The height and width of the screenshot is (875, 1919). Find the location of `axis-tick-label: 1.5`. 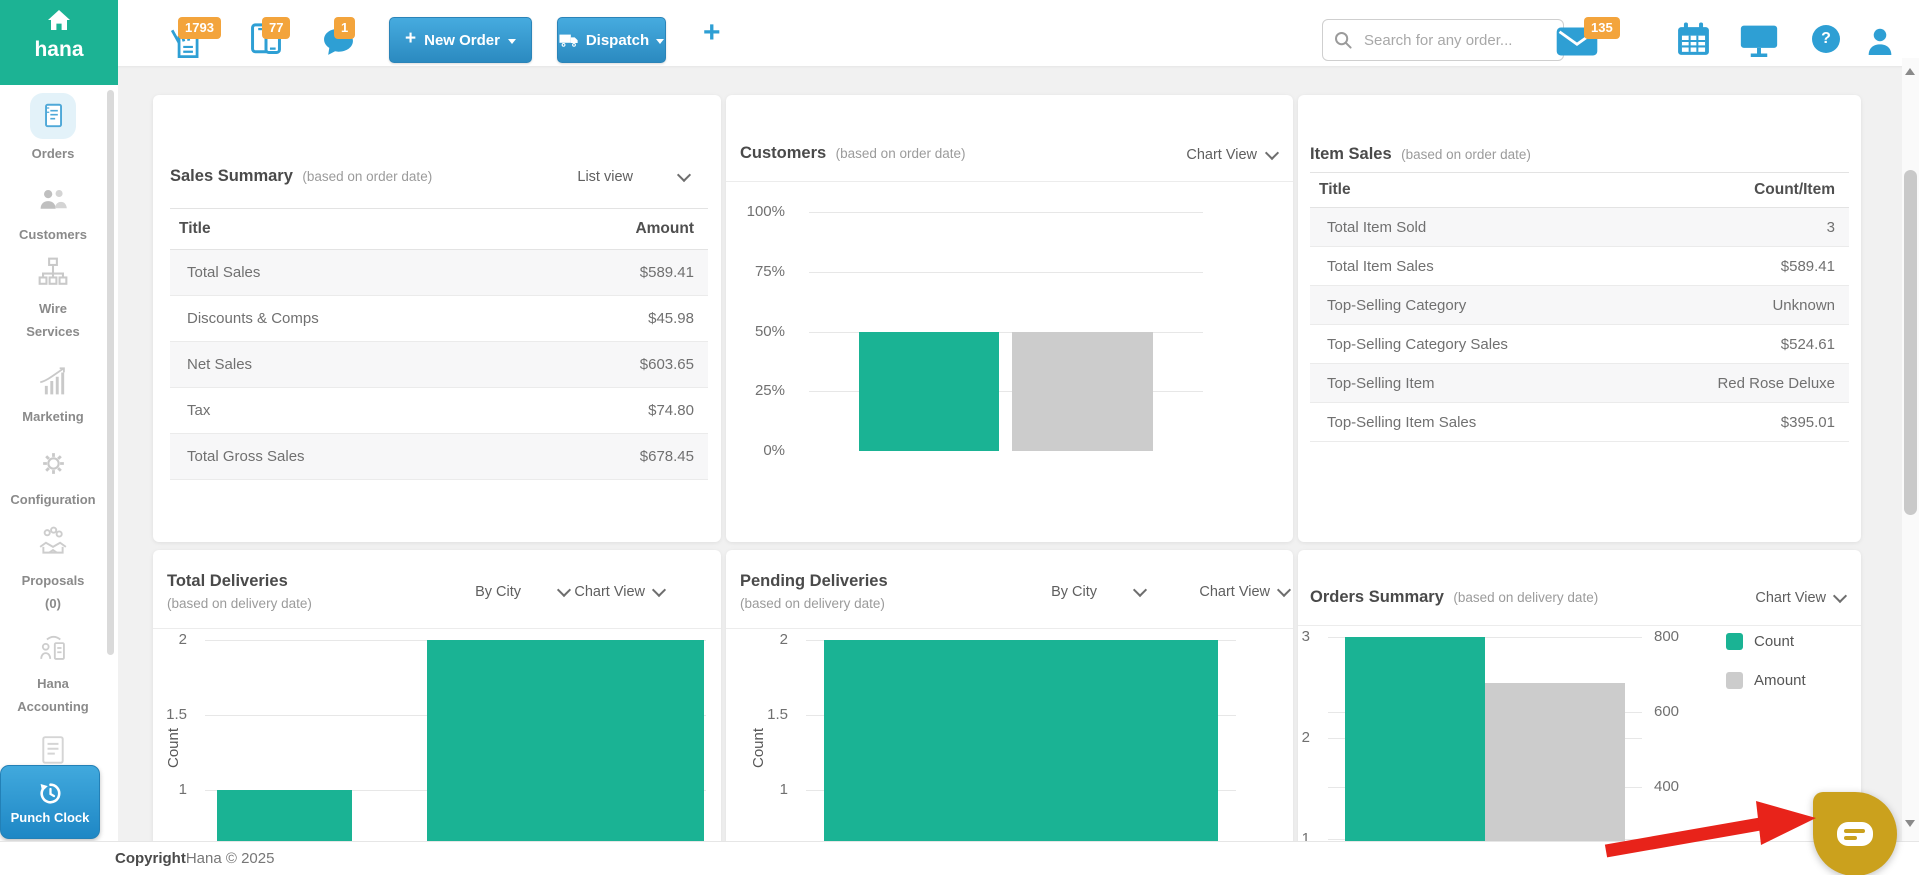

axis-tick-label: 1.5 is located at coordinates (176, 714).